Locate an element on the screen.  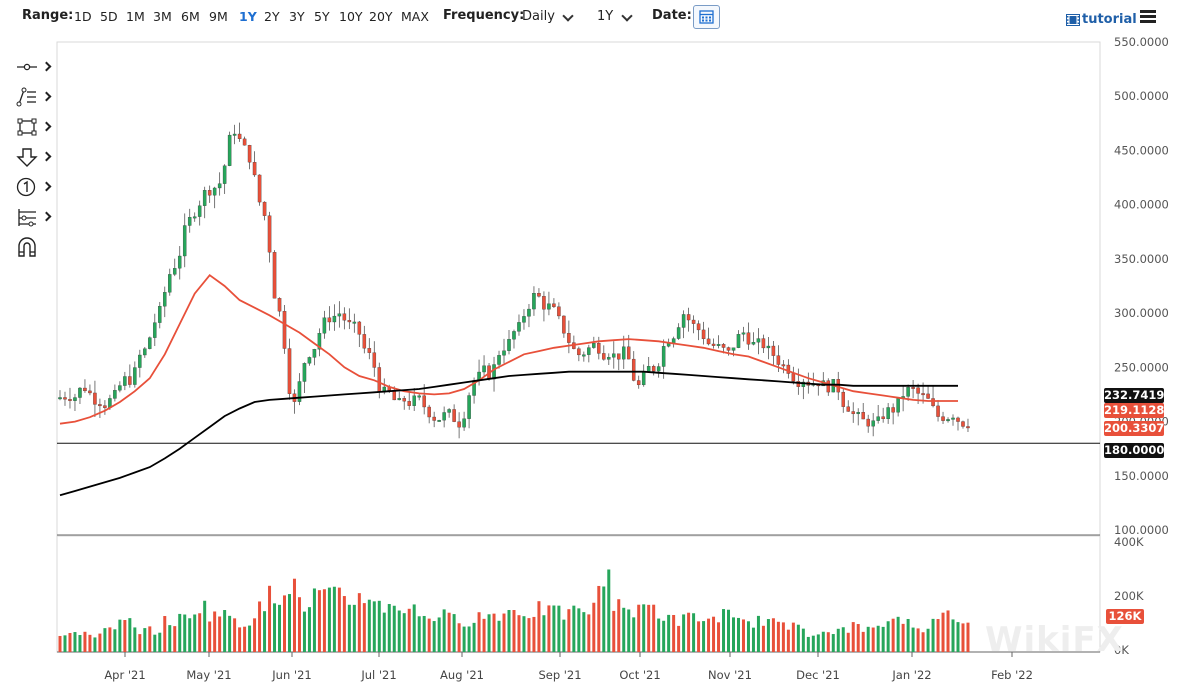
range-button-6m: 6M is located at coordinates (190, 16).